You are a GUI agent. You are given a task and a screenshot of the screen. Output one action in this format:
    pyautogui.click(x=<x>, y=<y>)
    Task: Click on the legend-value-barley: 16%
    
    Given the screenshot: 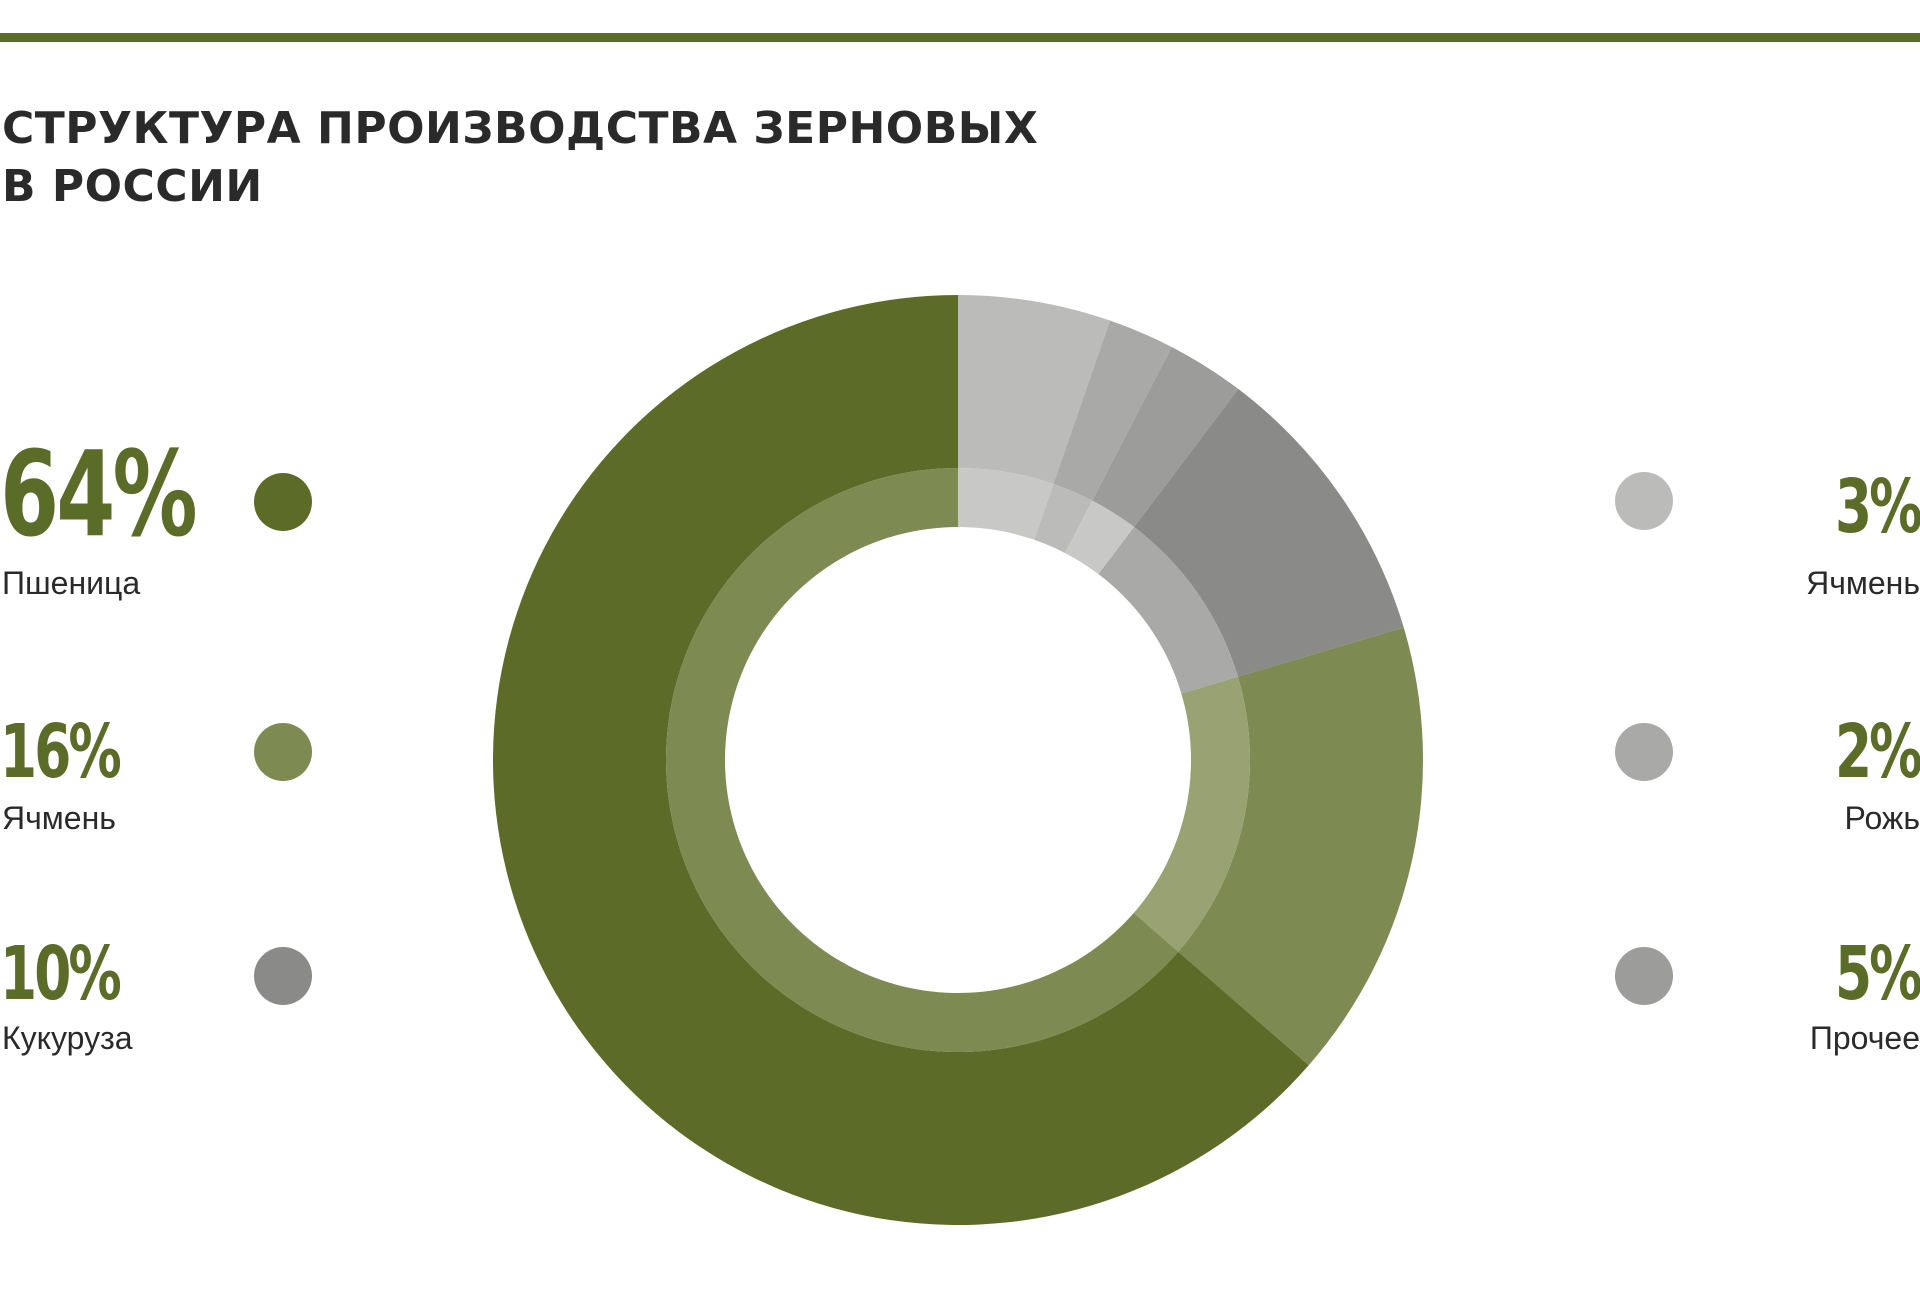 What is the action you would take?
    pyautogui.click(x=61, y=752)
    